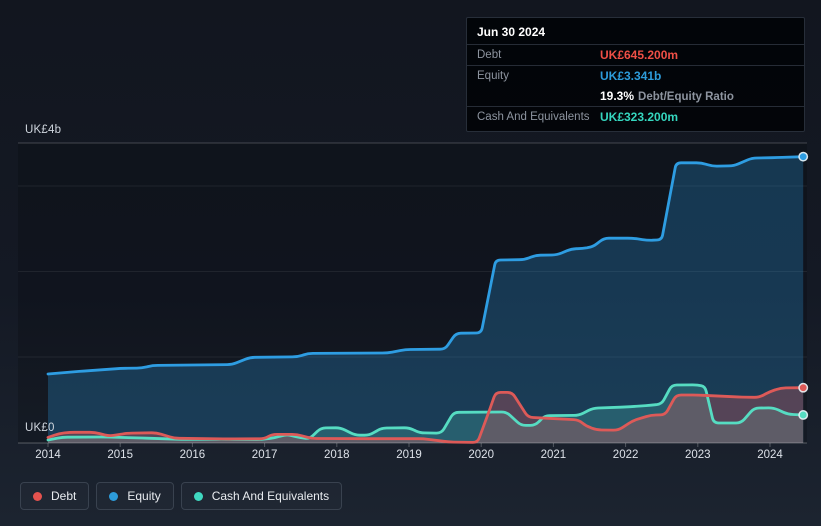  I want to click on legend-item-equity: Equity, so click(135, 496).